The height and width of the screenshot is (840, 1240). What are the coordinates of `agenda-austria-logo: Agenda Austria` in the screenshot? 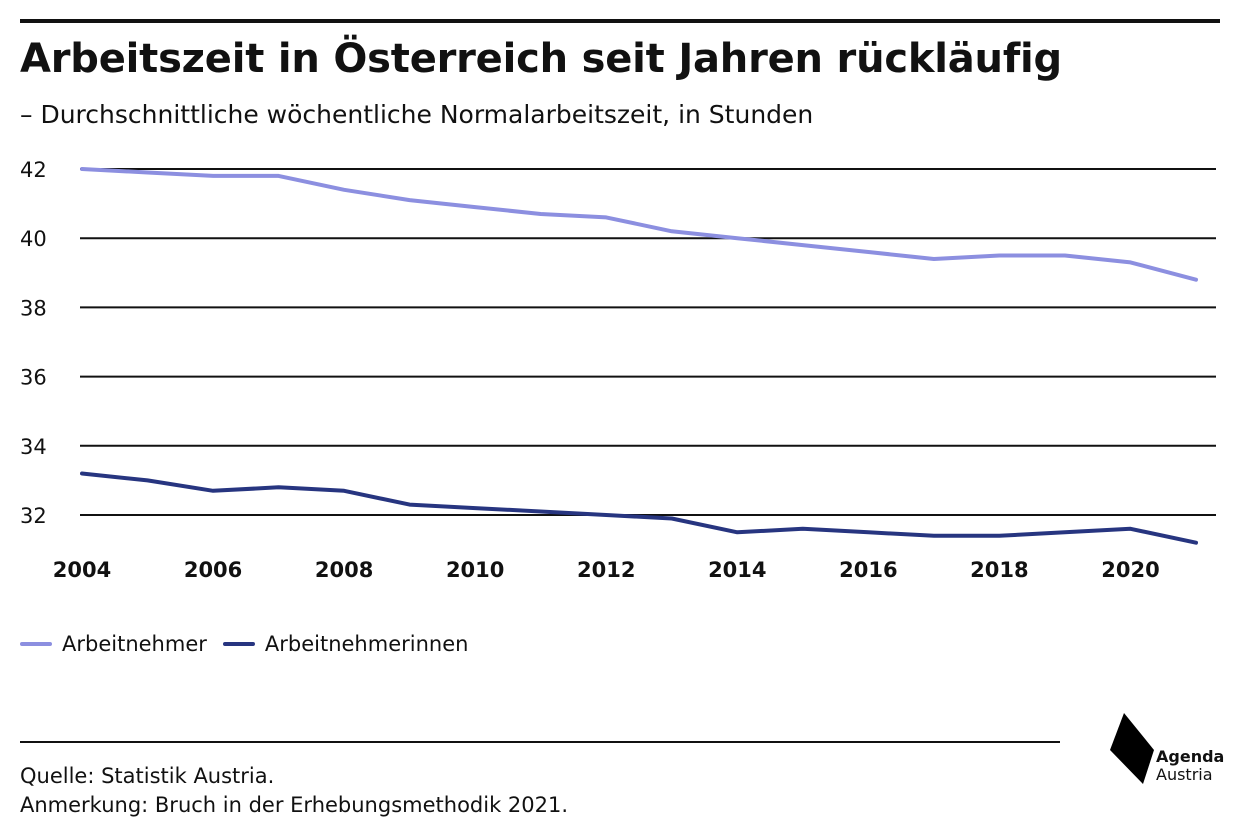 It's located at (1167, 750).